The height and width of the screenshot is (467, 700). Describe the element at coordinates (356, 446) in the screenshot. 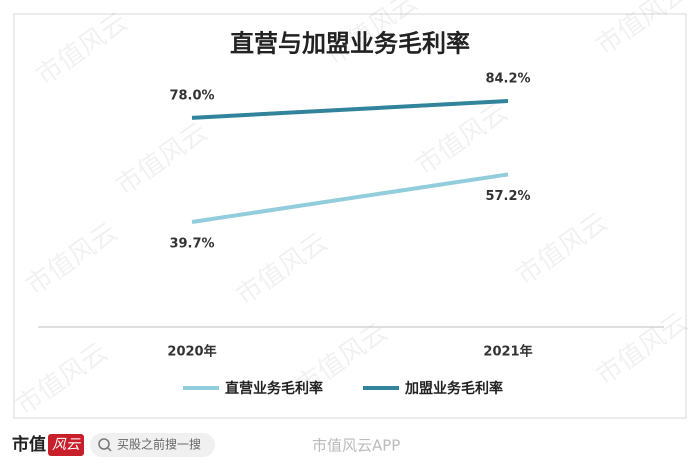

I see `weibo-watermark: 市值风云APP` at that location.